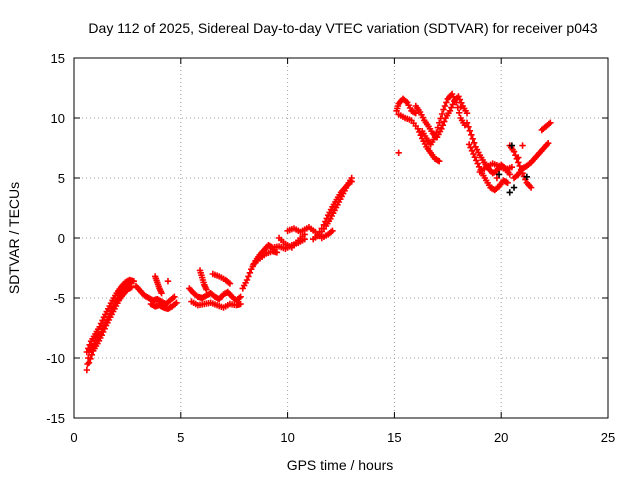  What do you see at coordinates (73, 437) in the screenshot?
I see `x-tick-label: 0` at bounding box center [73, 437].